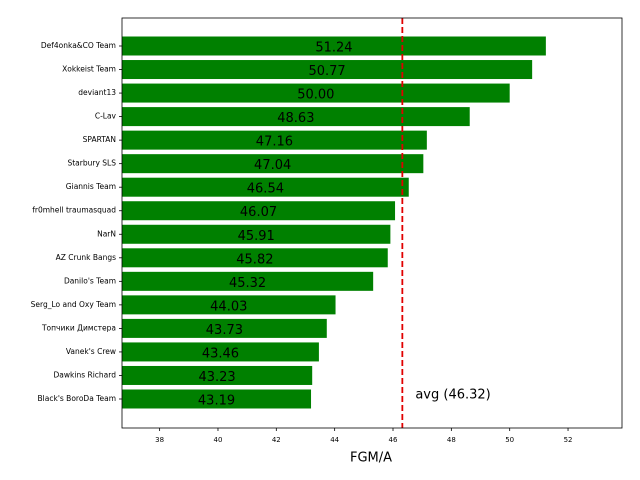 This screenshot has width=640, height=480. Describe the element at coordinates (393, 440) in the screenshot. I see `x-tick-label: 46` at that location.